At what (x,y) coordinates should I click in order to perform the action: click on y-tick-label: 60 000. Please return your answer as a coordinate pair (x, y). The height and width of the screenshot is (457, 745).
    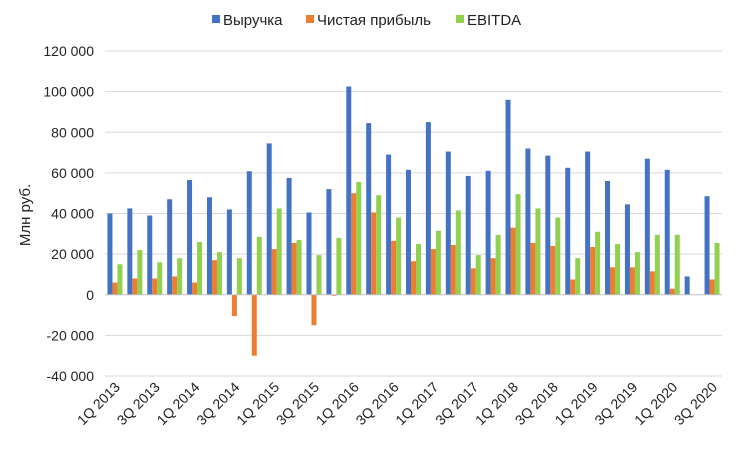
    Looking at the image, I should click on (72, 173).